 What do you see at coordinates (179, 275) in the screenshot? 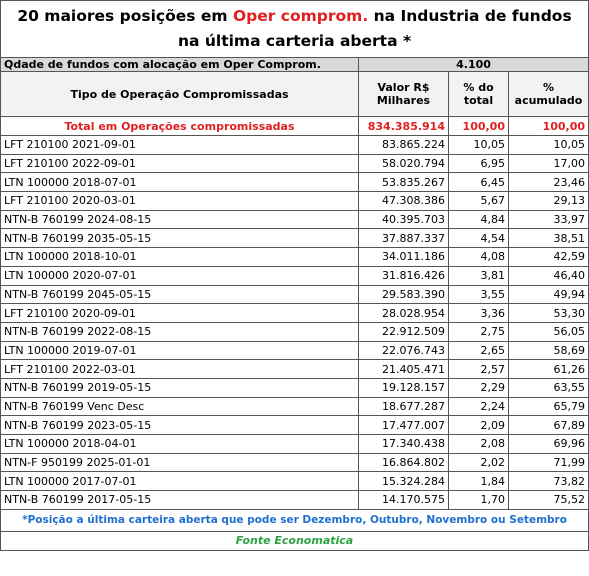
I see `row-label: LTN 100000 2020-07-01` at bounding box center [179, 275].